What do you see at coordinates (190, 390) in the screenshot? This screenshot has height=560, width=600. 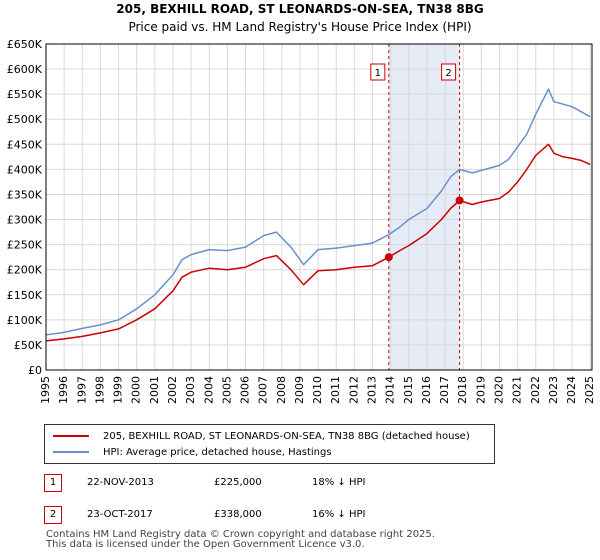 I see `x-tick-label: 2003` at bounding box center [190, 390].